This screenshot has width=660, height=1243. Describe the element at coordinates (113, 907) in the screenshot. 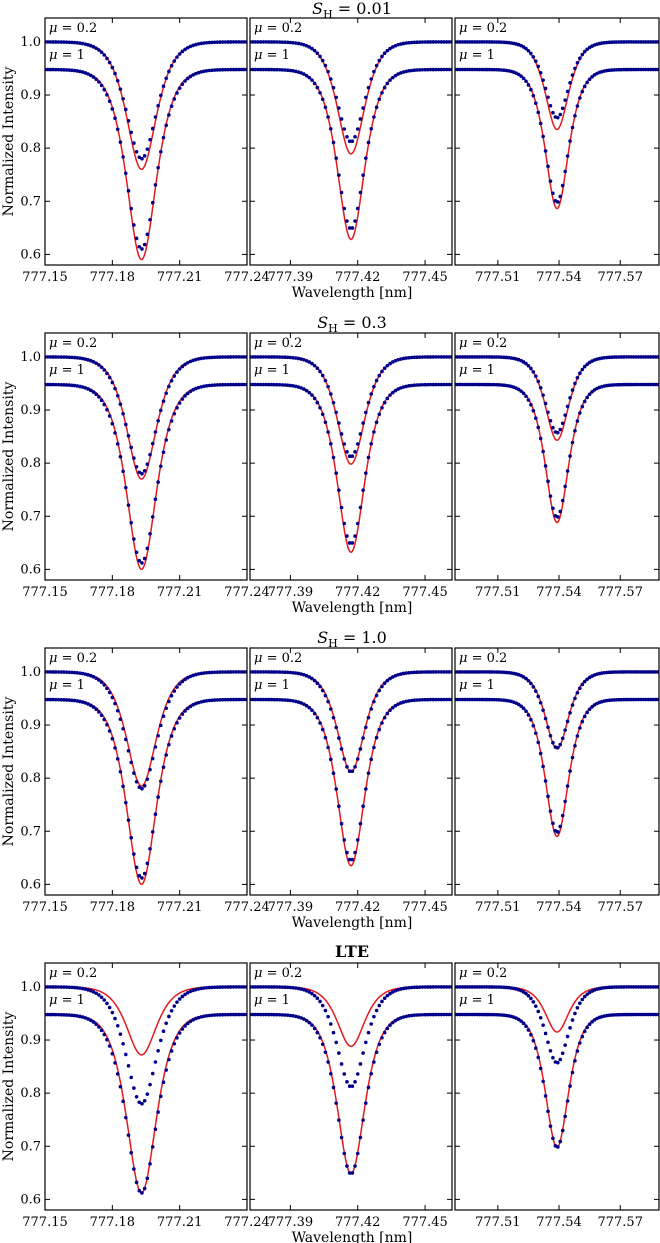

I see `x-tick-label: 777.18` at that location.